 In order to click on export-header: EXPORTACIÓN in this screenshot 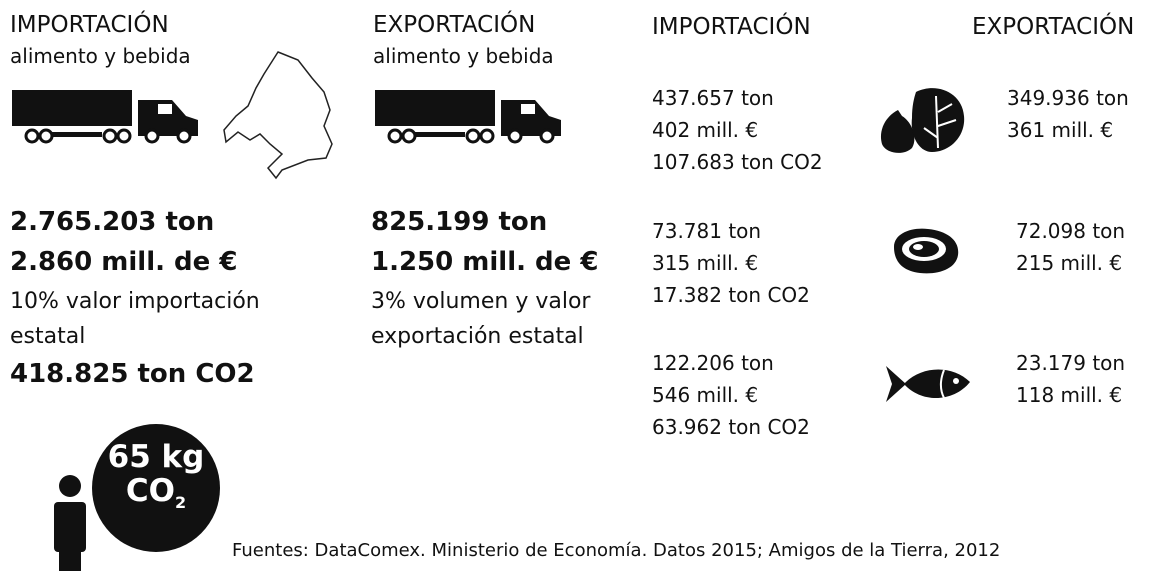, I will do `click(1053, 27)`.